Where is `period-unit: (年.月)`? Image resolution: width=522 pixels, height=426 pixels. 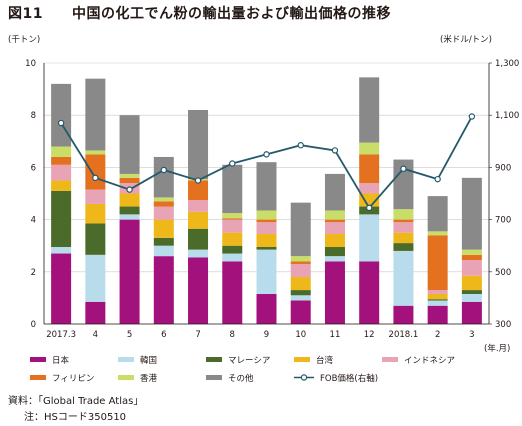 period-unit: (年.月) is located at coordinates (497, 349).